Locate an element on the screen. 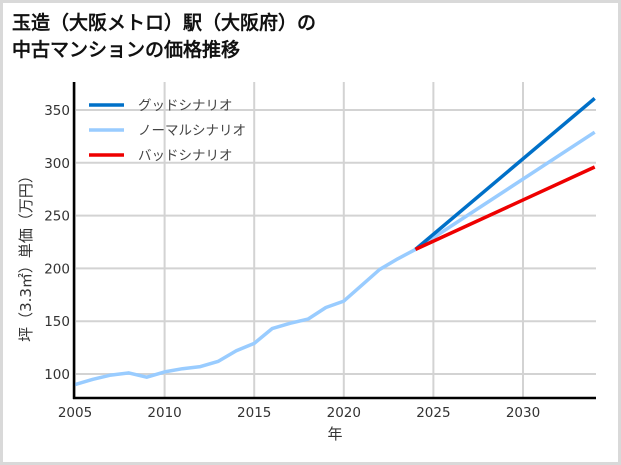  legend-item: バッドシナリオ is located at coordinates (161, 156).